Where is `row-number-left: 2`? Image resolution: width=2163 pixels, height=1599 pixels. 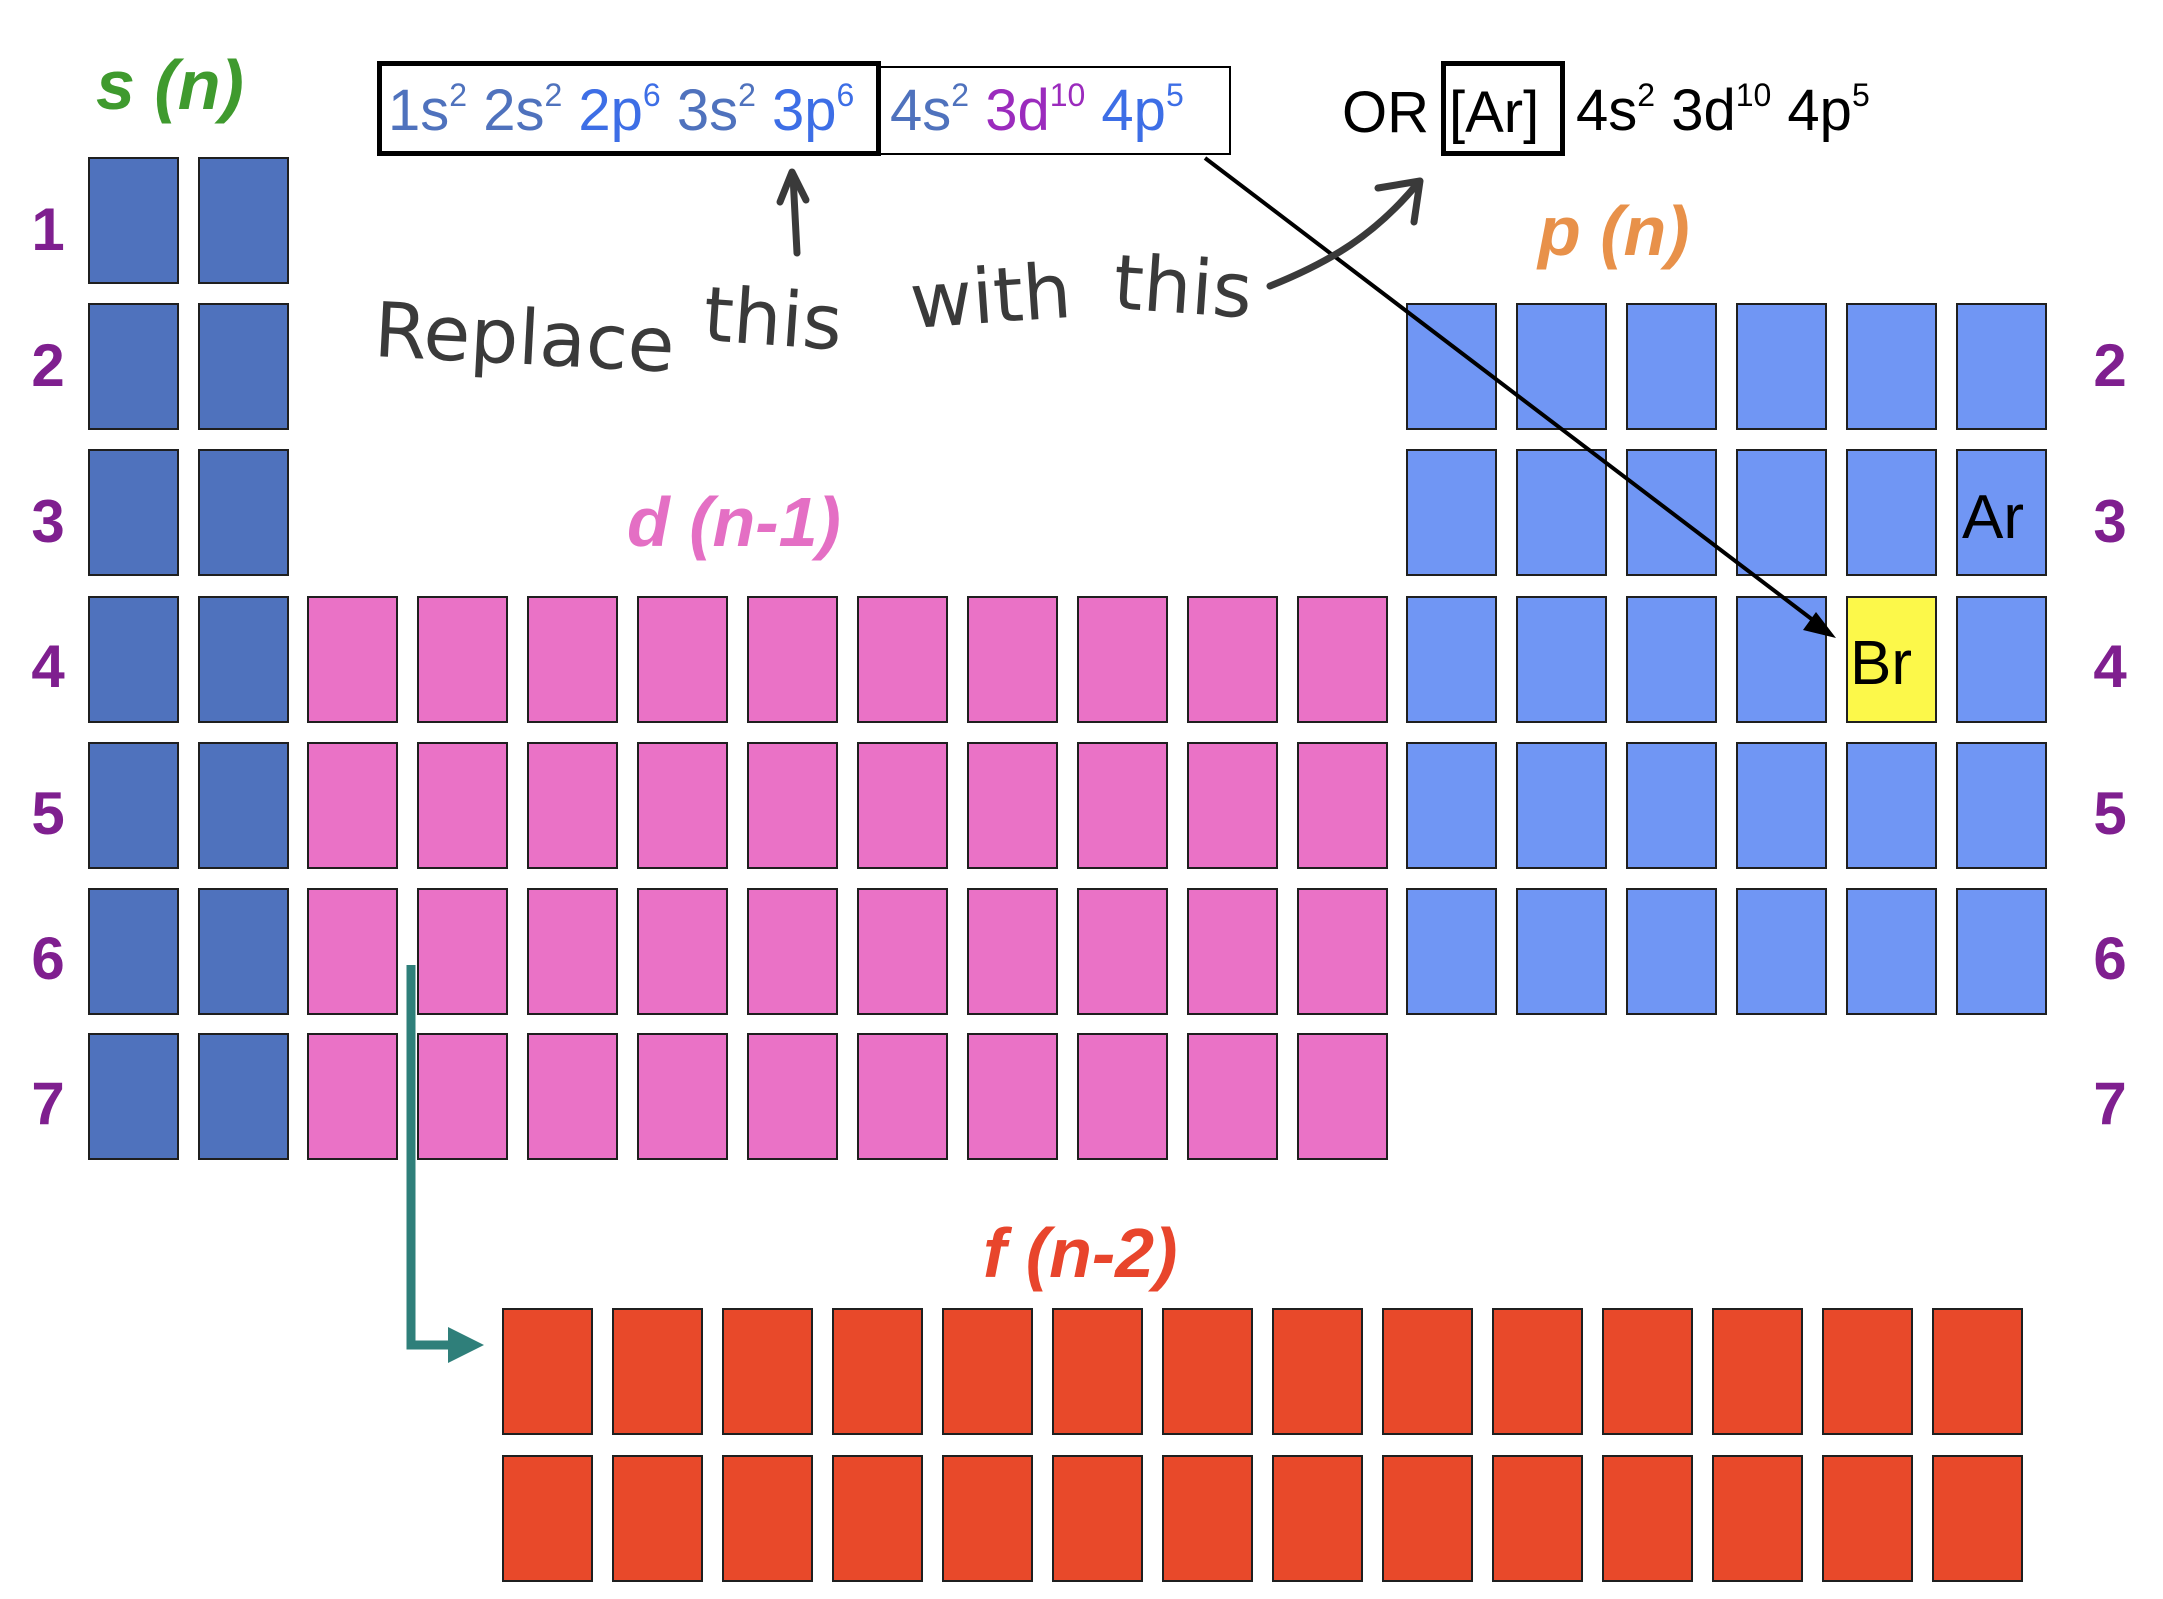
row-number-left: 2 is located at coordinates (48, 365).